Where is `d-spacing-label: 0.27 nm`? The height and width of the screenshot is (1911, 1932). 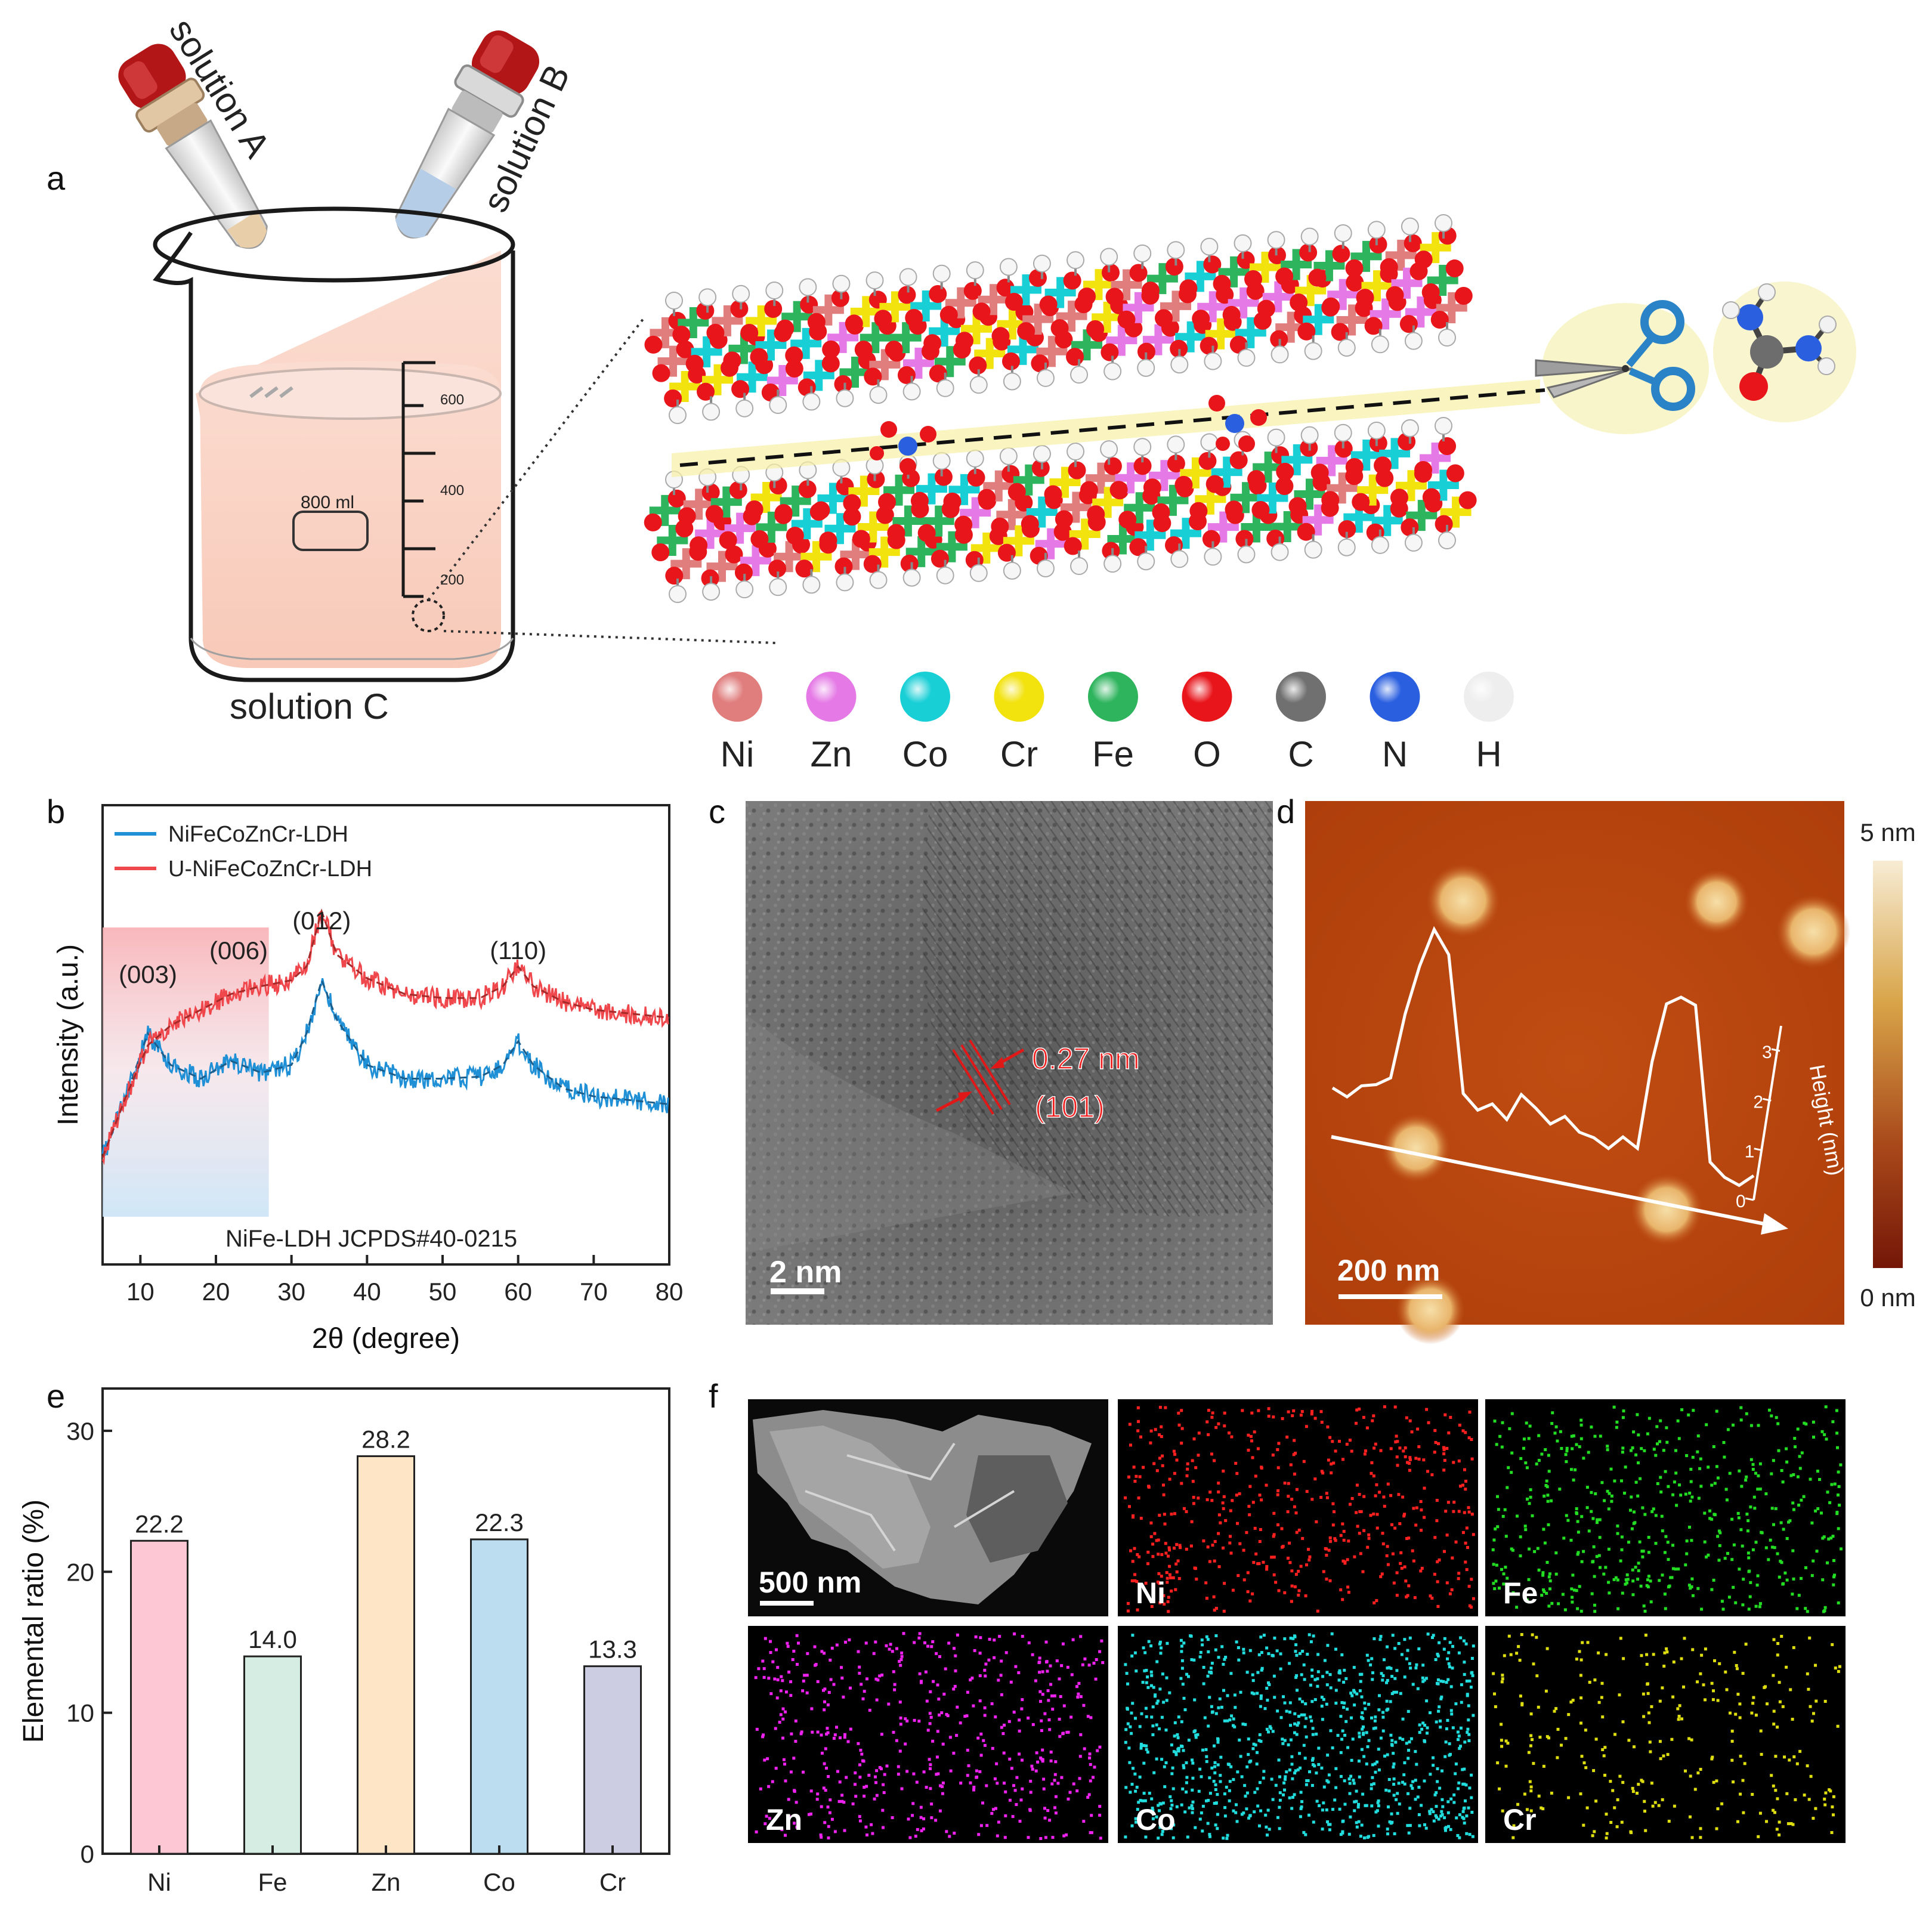
d-spacing-label: 0.27 nm is located at coordinates (1086, 1058).